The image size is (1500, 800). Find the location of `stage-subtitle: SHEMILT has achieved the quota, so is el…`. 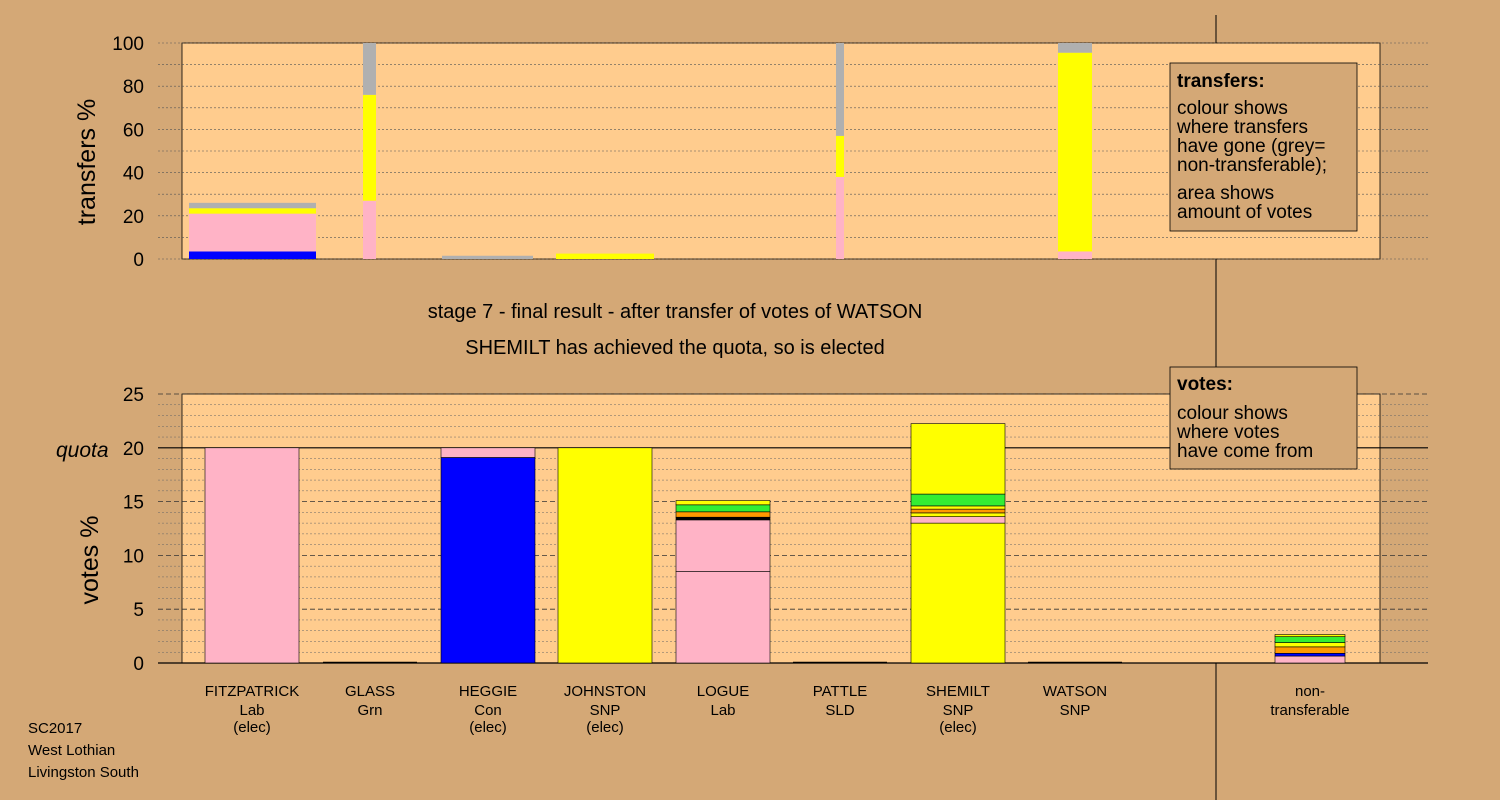

stage-subtitle: SHEMILT has achieved the quota, so is el… is located at coordinates (675, 348).